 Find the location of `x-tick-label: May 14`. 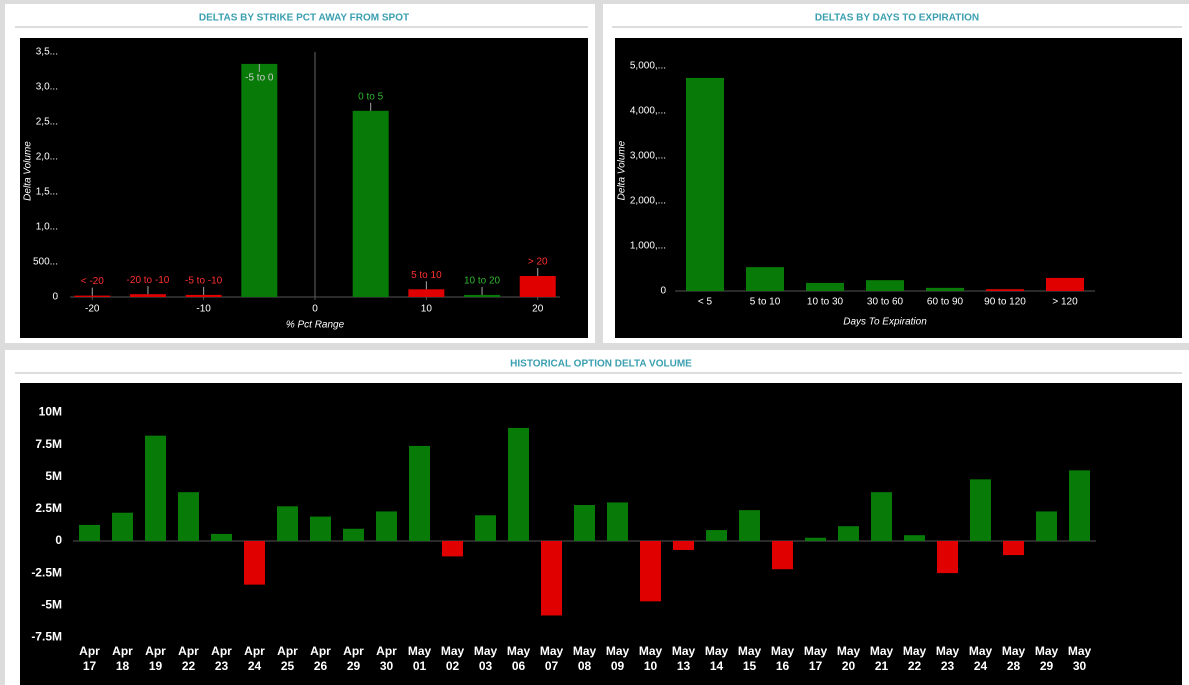

x-tick-label: May 14 is located at coordinates (717, 658).